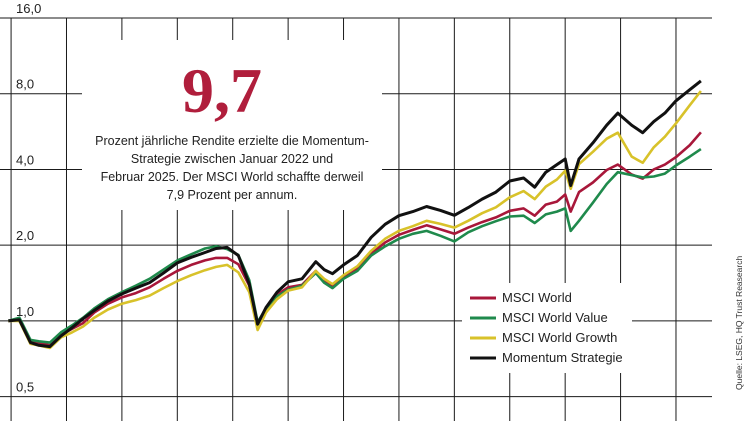 This screenshot has height=421, width=750. I want to click on y-tick-label: 16,0, so click(28, 8).